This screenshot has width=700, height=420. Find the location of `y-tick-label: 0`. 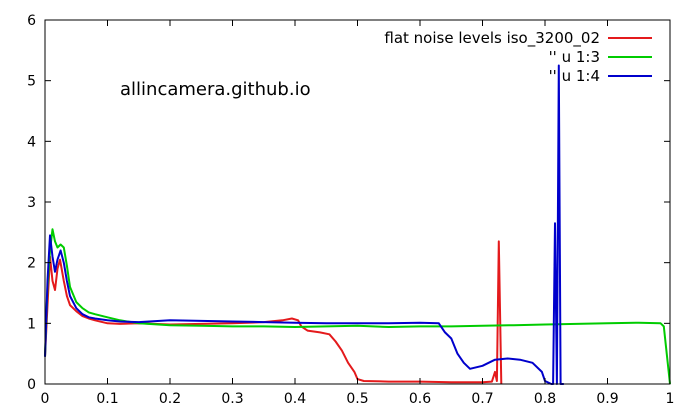

y-tick-label: 0 is located at coordinates (31, 385).